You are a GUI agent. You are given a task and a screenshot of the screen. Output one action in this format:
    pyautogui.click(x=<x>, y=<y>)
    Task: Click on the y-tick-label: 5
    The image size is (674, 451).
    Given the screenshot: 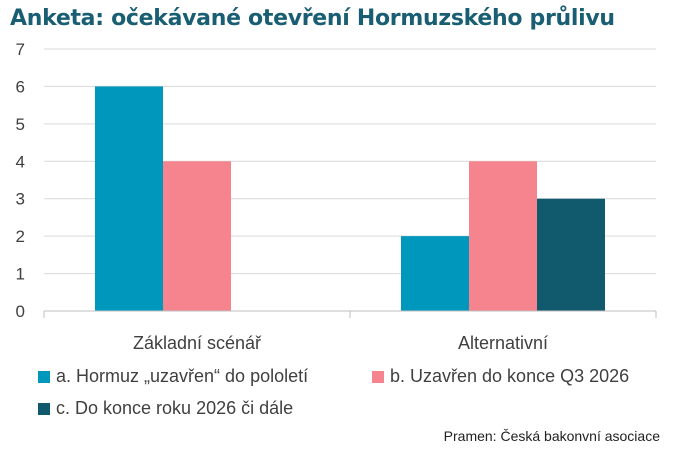 What is the action you would take?
    pyautogui.click(x=20, y=124)
    